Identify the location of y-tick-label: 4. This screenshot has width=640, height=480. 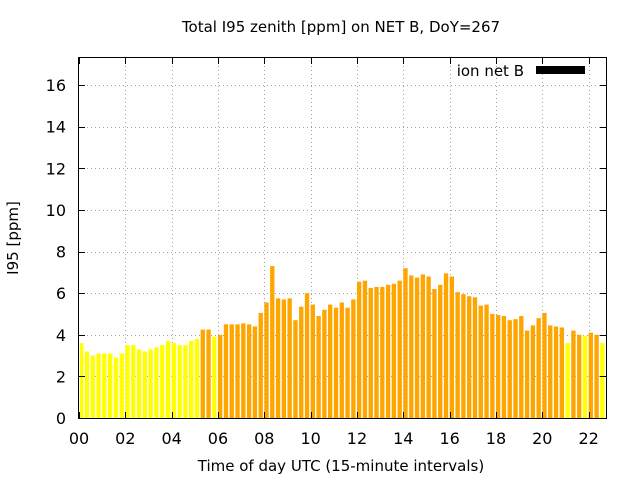
(61, 335).